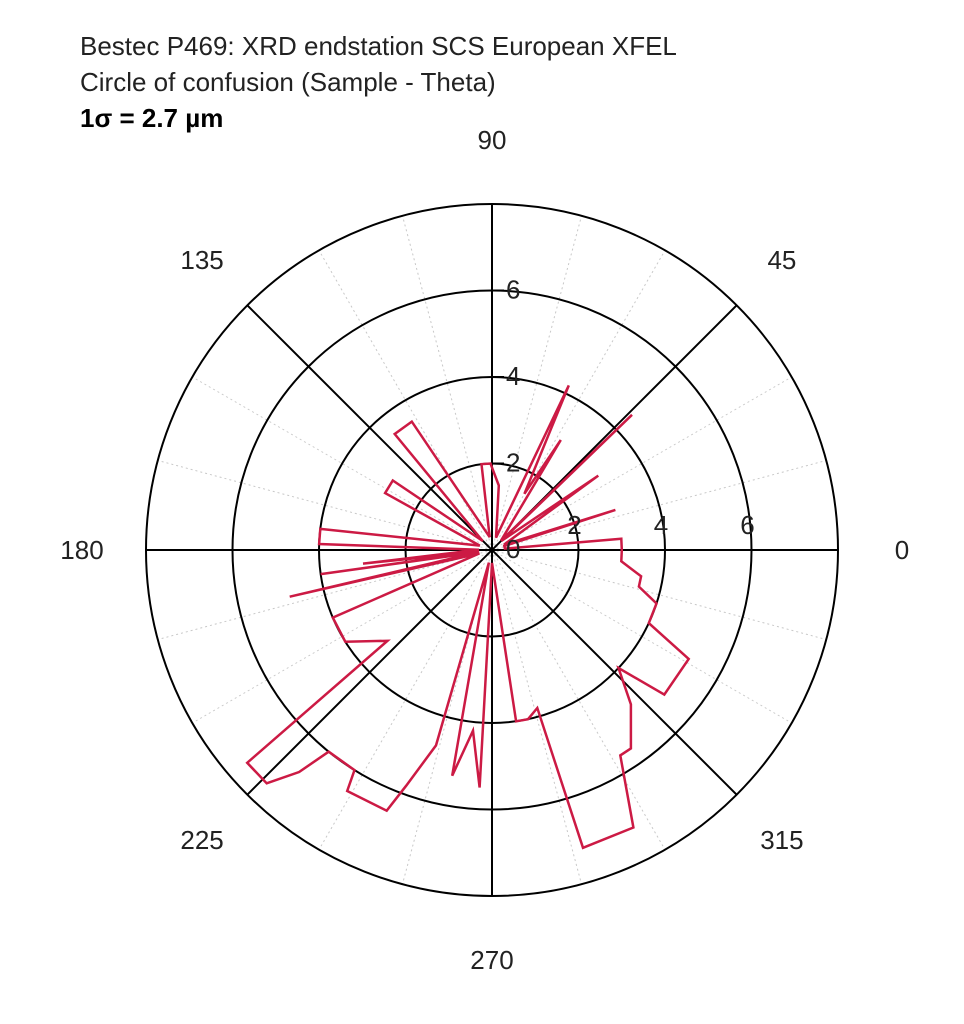 This screenshot has width=964, height=1024. What do you see at coordinates (747, 525) in the screenshot?
I see `radial-tick-label-horizontal: 6` at bounding box center [747, 525].